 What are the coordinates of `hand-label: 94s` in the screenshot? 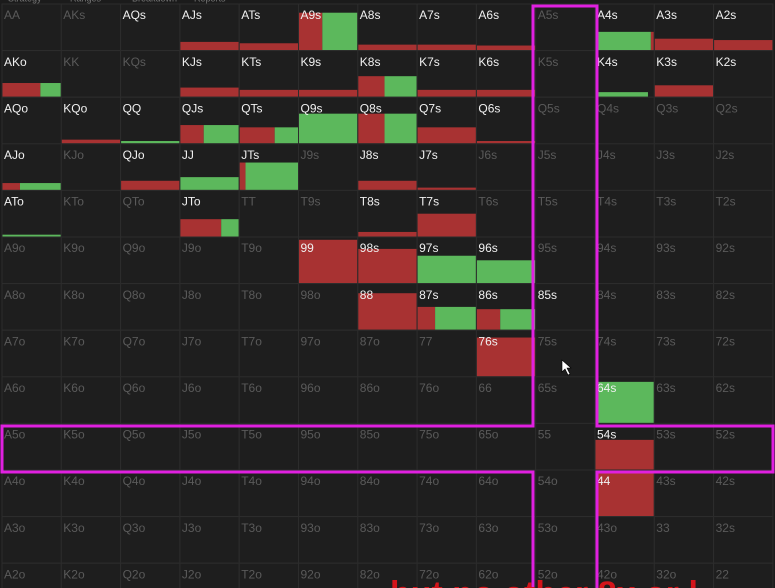 It's located at (606, 248).